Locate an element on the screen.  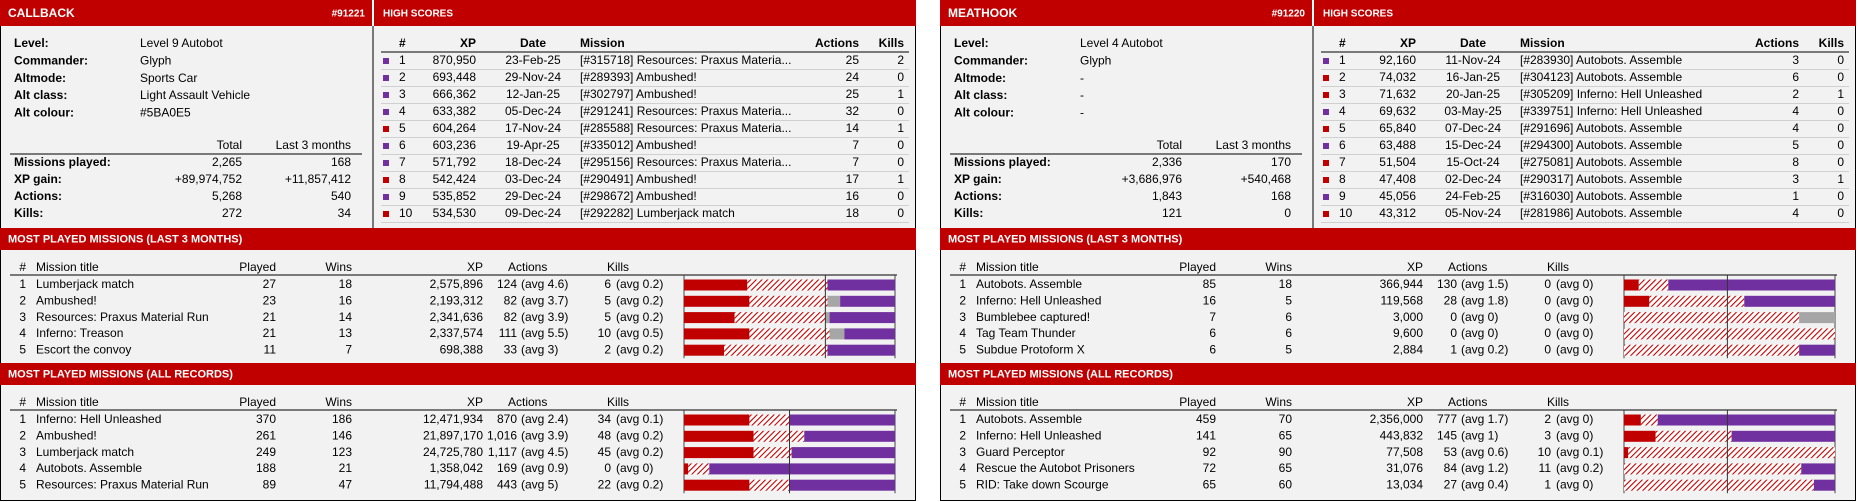
section-cell: 1,358,042 is located at coordinates (457, 468).